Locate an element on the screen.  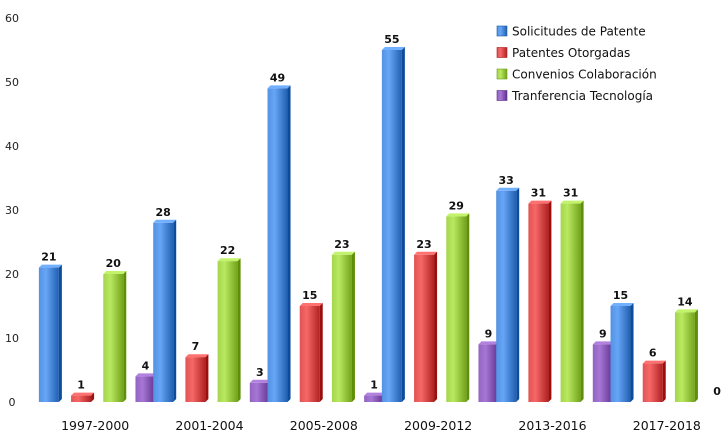
bar-convenios-colaboracion-2005-2008 is located at coordinates (341, 328).